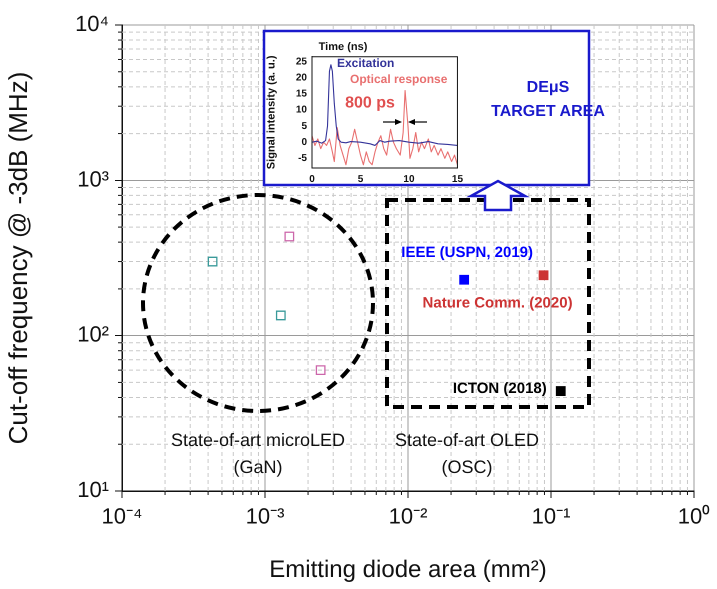  I want to click on annotation: State-of-art microLED (GaN), so click(258, 454).